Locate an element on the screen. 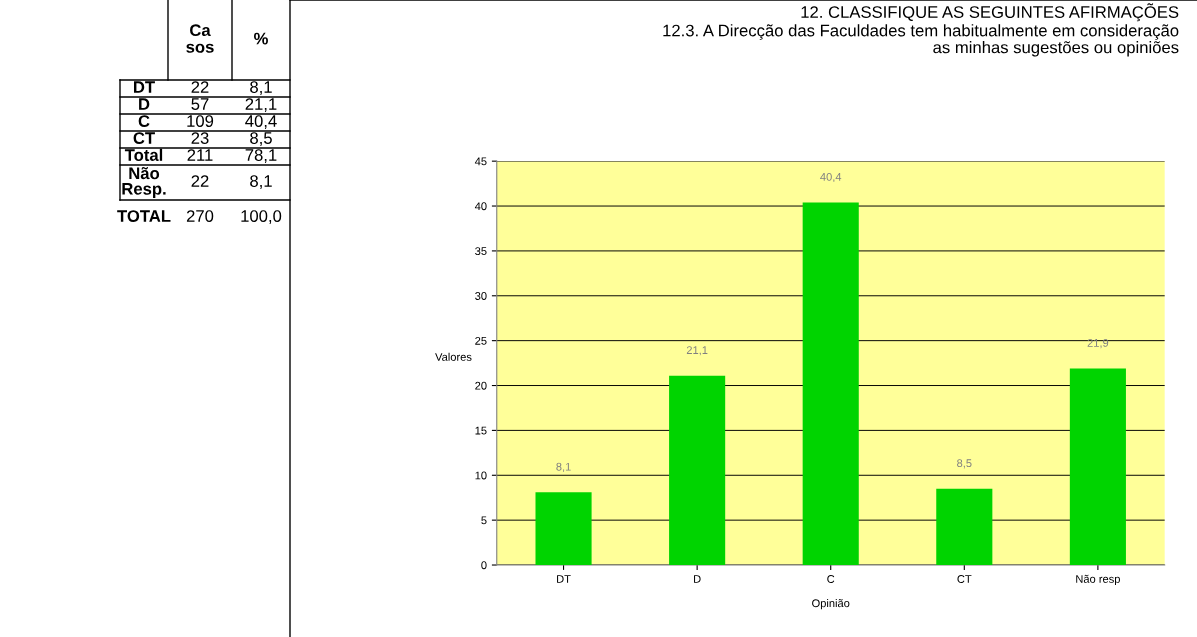  text: 8,5 is located at coordinates (261, 139).